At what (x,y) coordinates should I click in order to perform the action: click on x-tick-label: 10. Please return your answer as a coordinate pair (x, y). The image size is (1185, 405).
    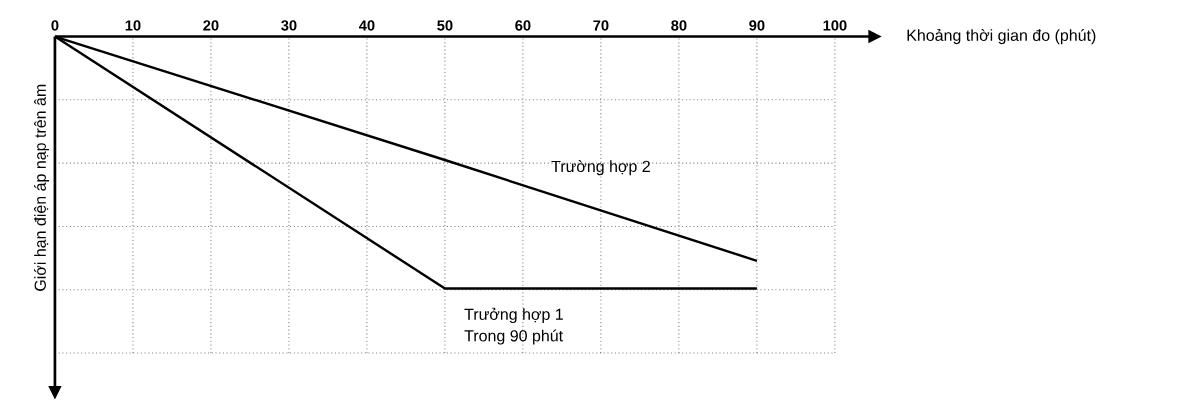
    Looking at the image, I should click on (133, 25).